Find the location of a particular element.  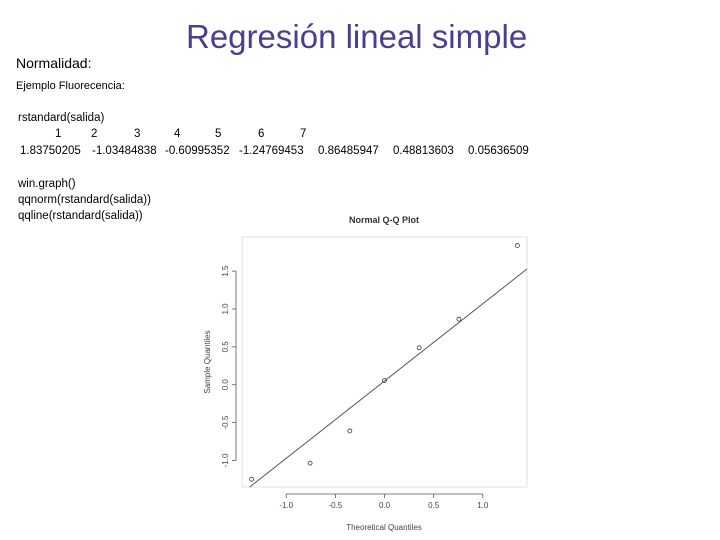

y-tick-label: 1.5 is located at coordinates (225, 271).